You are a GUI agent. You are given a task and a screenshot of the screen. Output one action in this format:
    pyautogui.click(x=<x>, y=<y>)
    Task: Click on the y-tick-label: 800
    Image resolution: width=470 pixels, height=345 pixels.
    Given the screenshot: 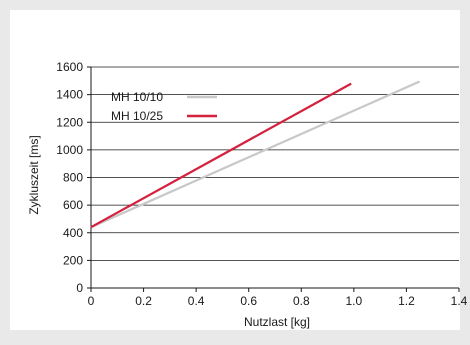 What is the action you would take?
    pyautogui.click(x=73, y=178)
    